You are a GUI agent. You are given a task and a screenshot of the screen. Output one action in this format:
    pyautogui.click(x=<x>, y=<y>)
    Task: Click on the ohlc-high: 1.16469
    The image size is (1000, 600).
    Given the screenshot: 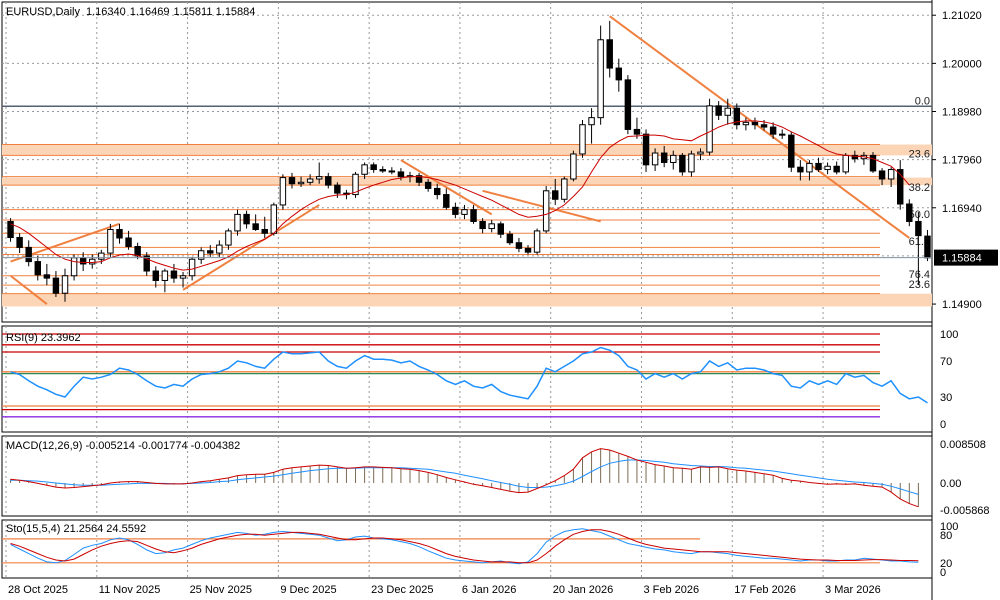 What is the action you would take?
    pyautogui.click(x=150, y=12)
    